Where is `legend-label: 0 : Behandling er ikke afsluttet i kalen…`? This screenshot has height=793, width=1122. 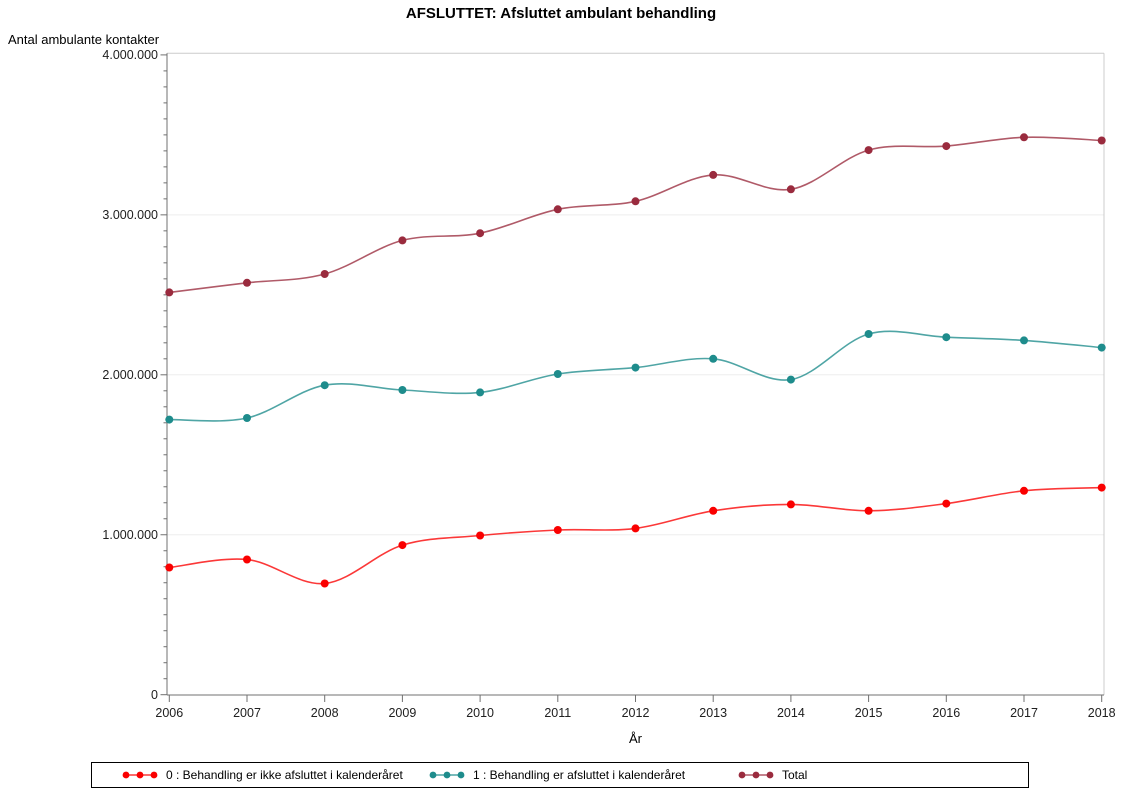
legend-label: 0 : Behandling er ikke afsluttet i kalen… is located at coordinates (284, 775).